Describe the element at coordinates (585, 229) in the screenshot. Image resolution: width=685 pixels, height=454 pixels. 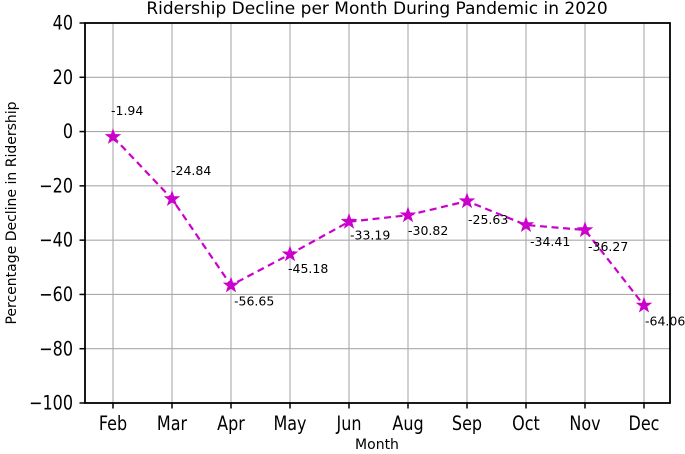
I see `data-point-nov` at that location.